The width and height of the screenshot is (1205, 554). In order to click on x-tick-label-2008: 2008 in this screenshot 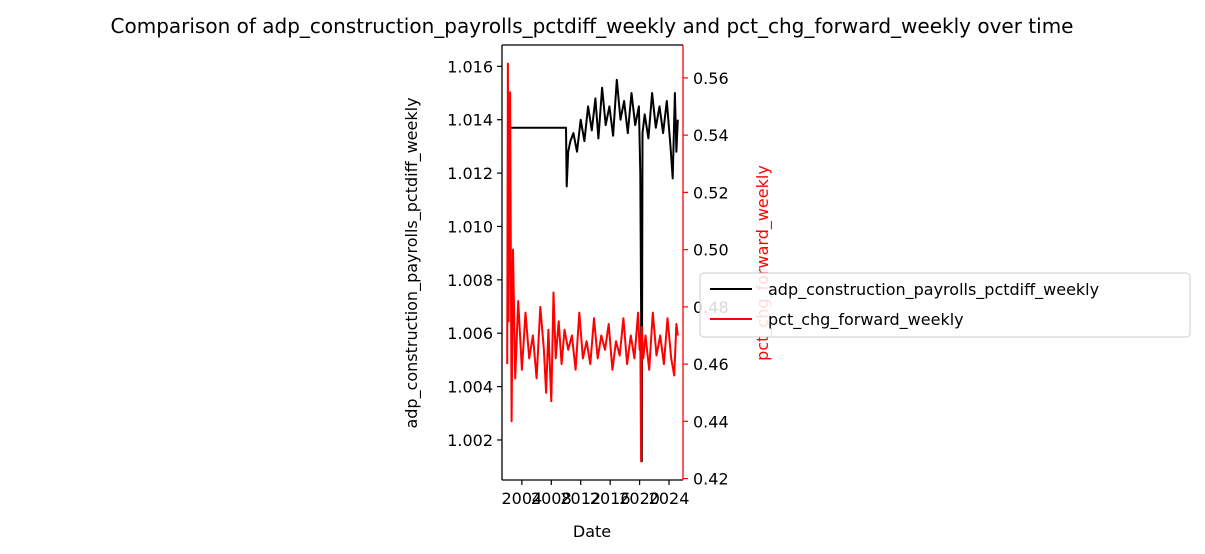, I will do `click(551, 498)`.